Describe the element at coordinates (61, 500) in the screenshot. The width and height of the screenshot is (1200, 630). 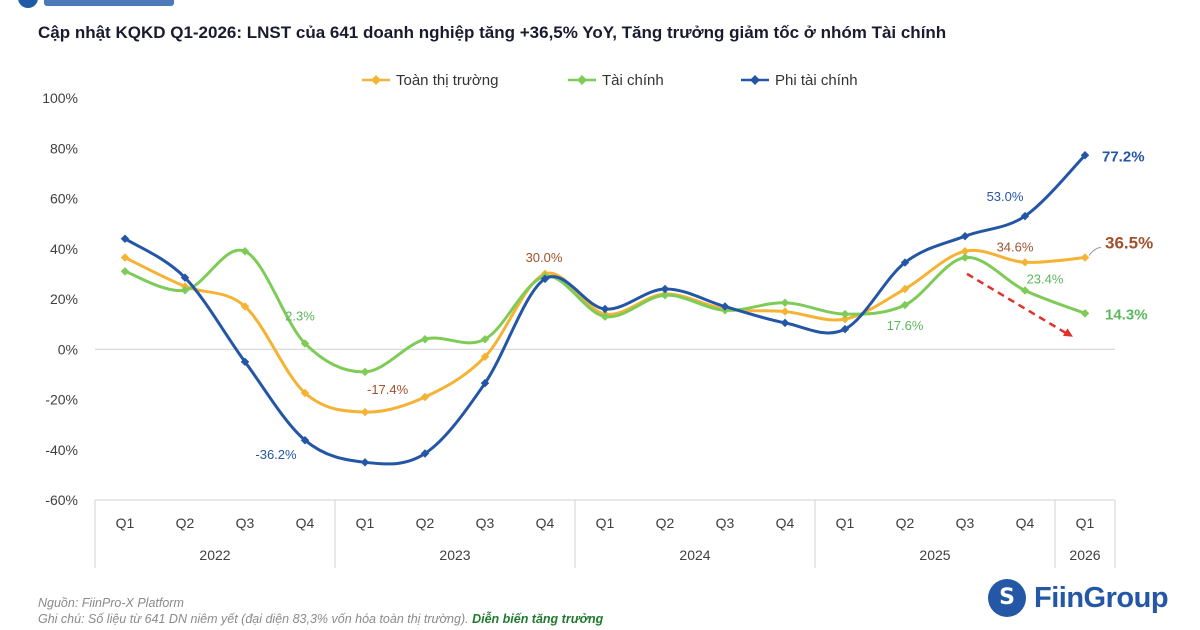
I see `y-tick-label: -60%` at that location.